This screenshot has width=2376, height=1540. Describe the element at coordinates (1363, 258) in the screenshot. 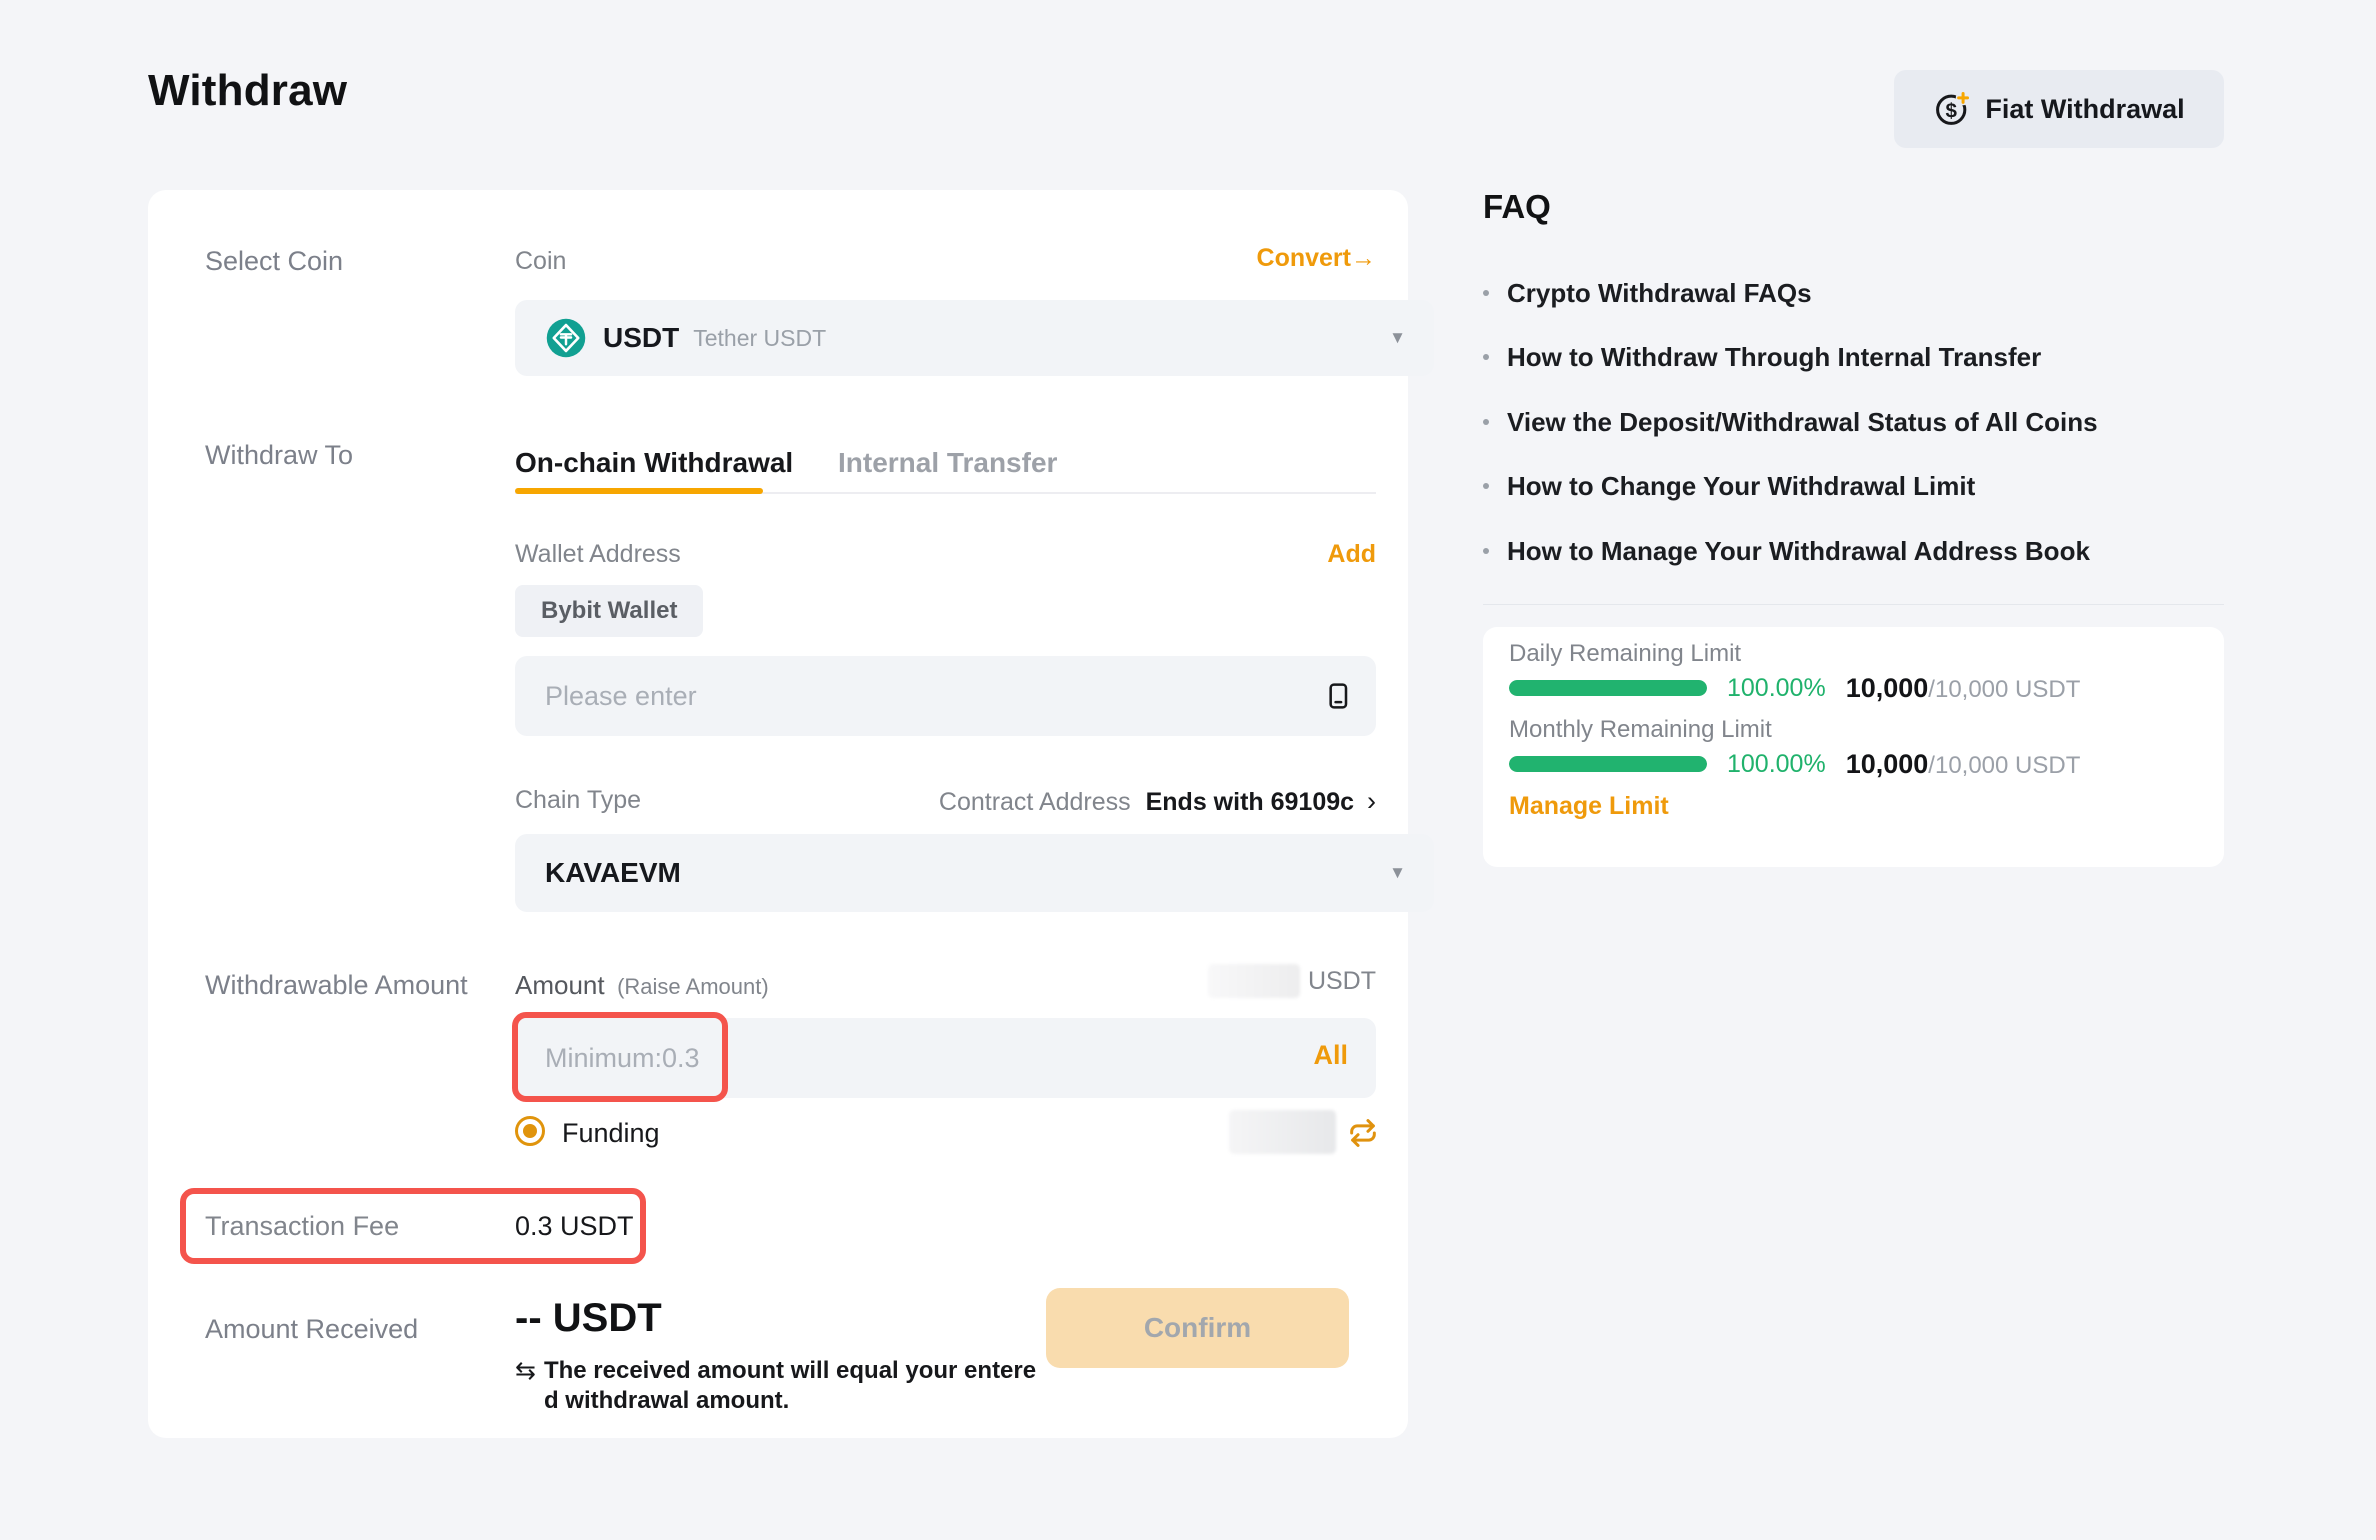

I see `arrow-right-icon: →` at that location.